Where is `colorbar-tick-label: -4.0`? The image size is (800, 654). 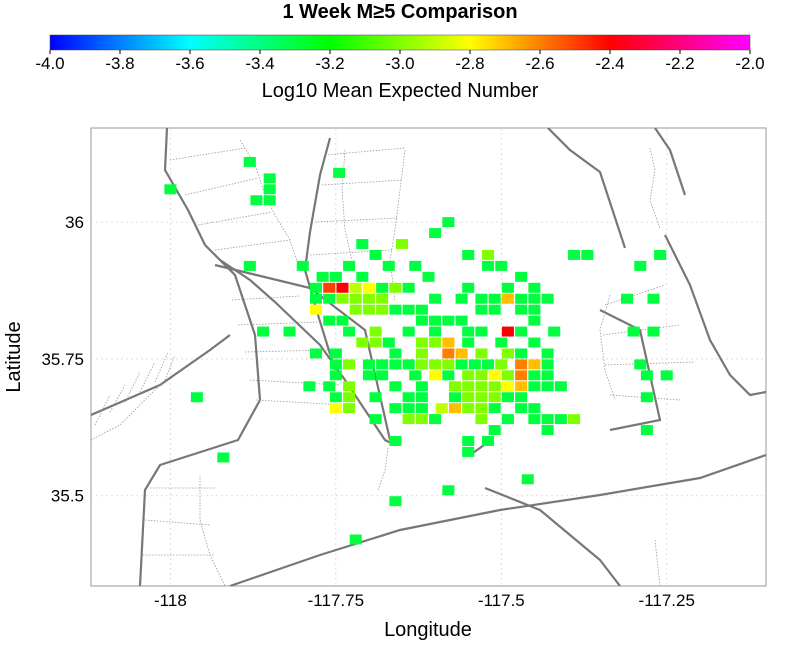
colorbar-tick-label: -4.0 is located at coordinates (49, 63).